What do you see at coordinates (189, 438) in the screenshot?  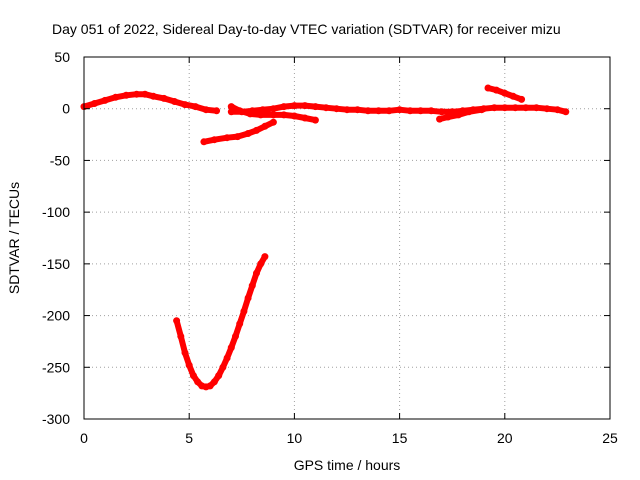 I see `x-tick-label: 5` at bounding box center [189, 438].